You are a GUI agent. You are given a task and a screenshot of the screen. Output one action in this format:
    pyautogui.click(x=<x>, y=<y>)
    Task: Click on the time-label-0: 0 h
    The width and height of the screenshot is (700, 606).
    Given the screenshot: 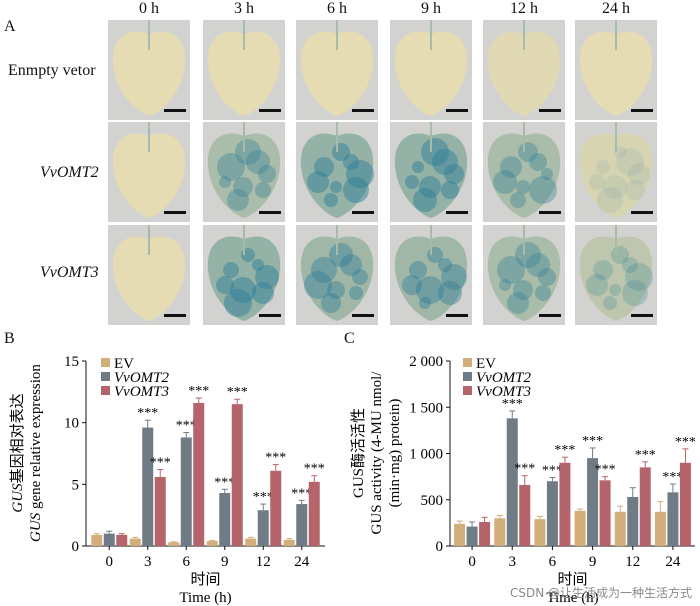 What is the action you would take?
    pyautogui.click(x=149, y=8)
    